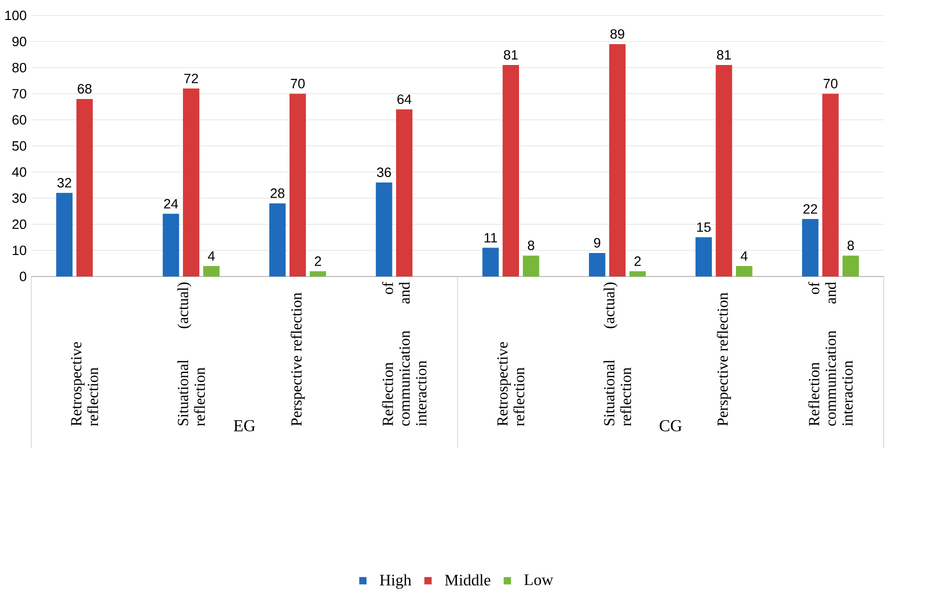 The height and width of the screenshot is (592, 938). I want to click on y-tick-label: 0, so click(23, 276).